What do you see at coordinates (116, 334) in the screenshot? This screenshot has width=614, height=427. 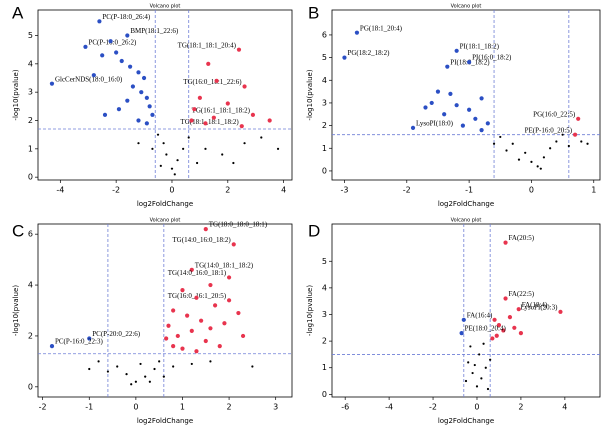 I see `point-label: PC(P-20:0_22:6)` at bounding box center [116, 334].